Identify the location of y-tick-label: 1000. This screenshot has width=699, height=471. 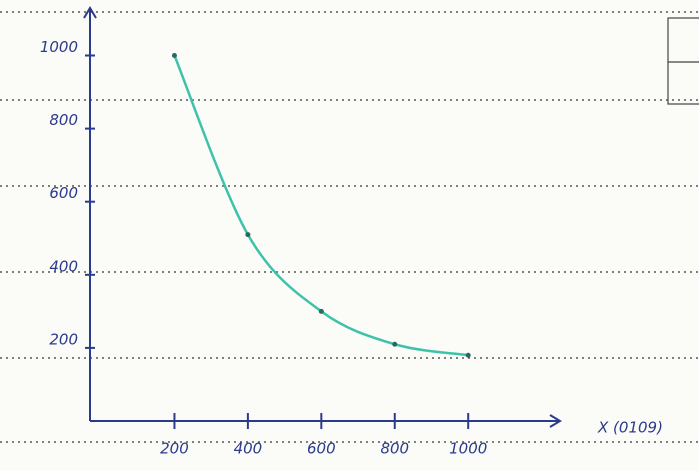
(59, 47).